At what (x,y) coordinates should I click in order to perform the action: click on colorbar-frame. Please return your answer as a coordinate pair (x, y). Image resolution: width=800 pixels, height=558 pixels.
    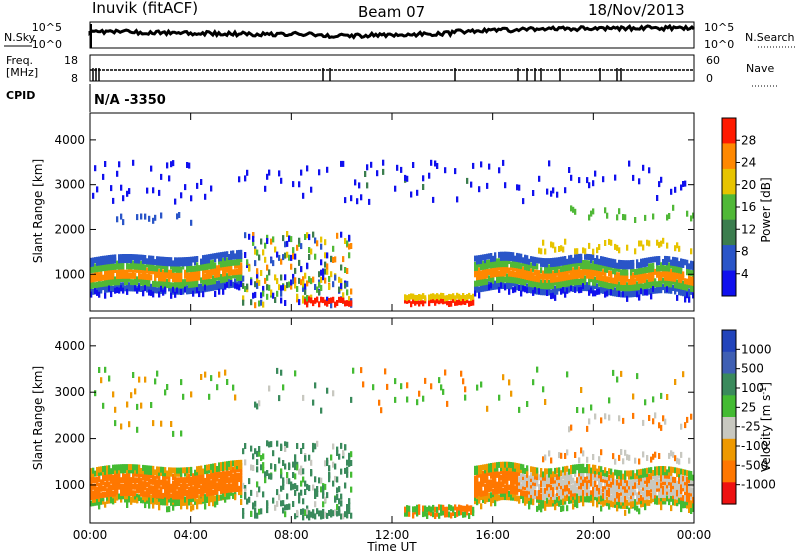
    Looking at the image, I should click on (729, 417).